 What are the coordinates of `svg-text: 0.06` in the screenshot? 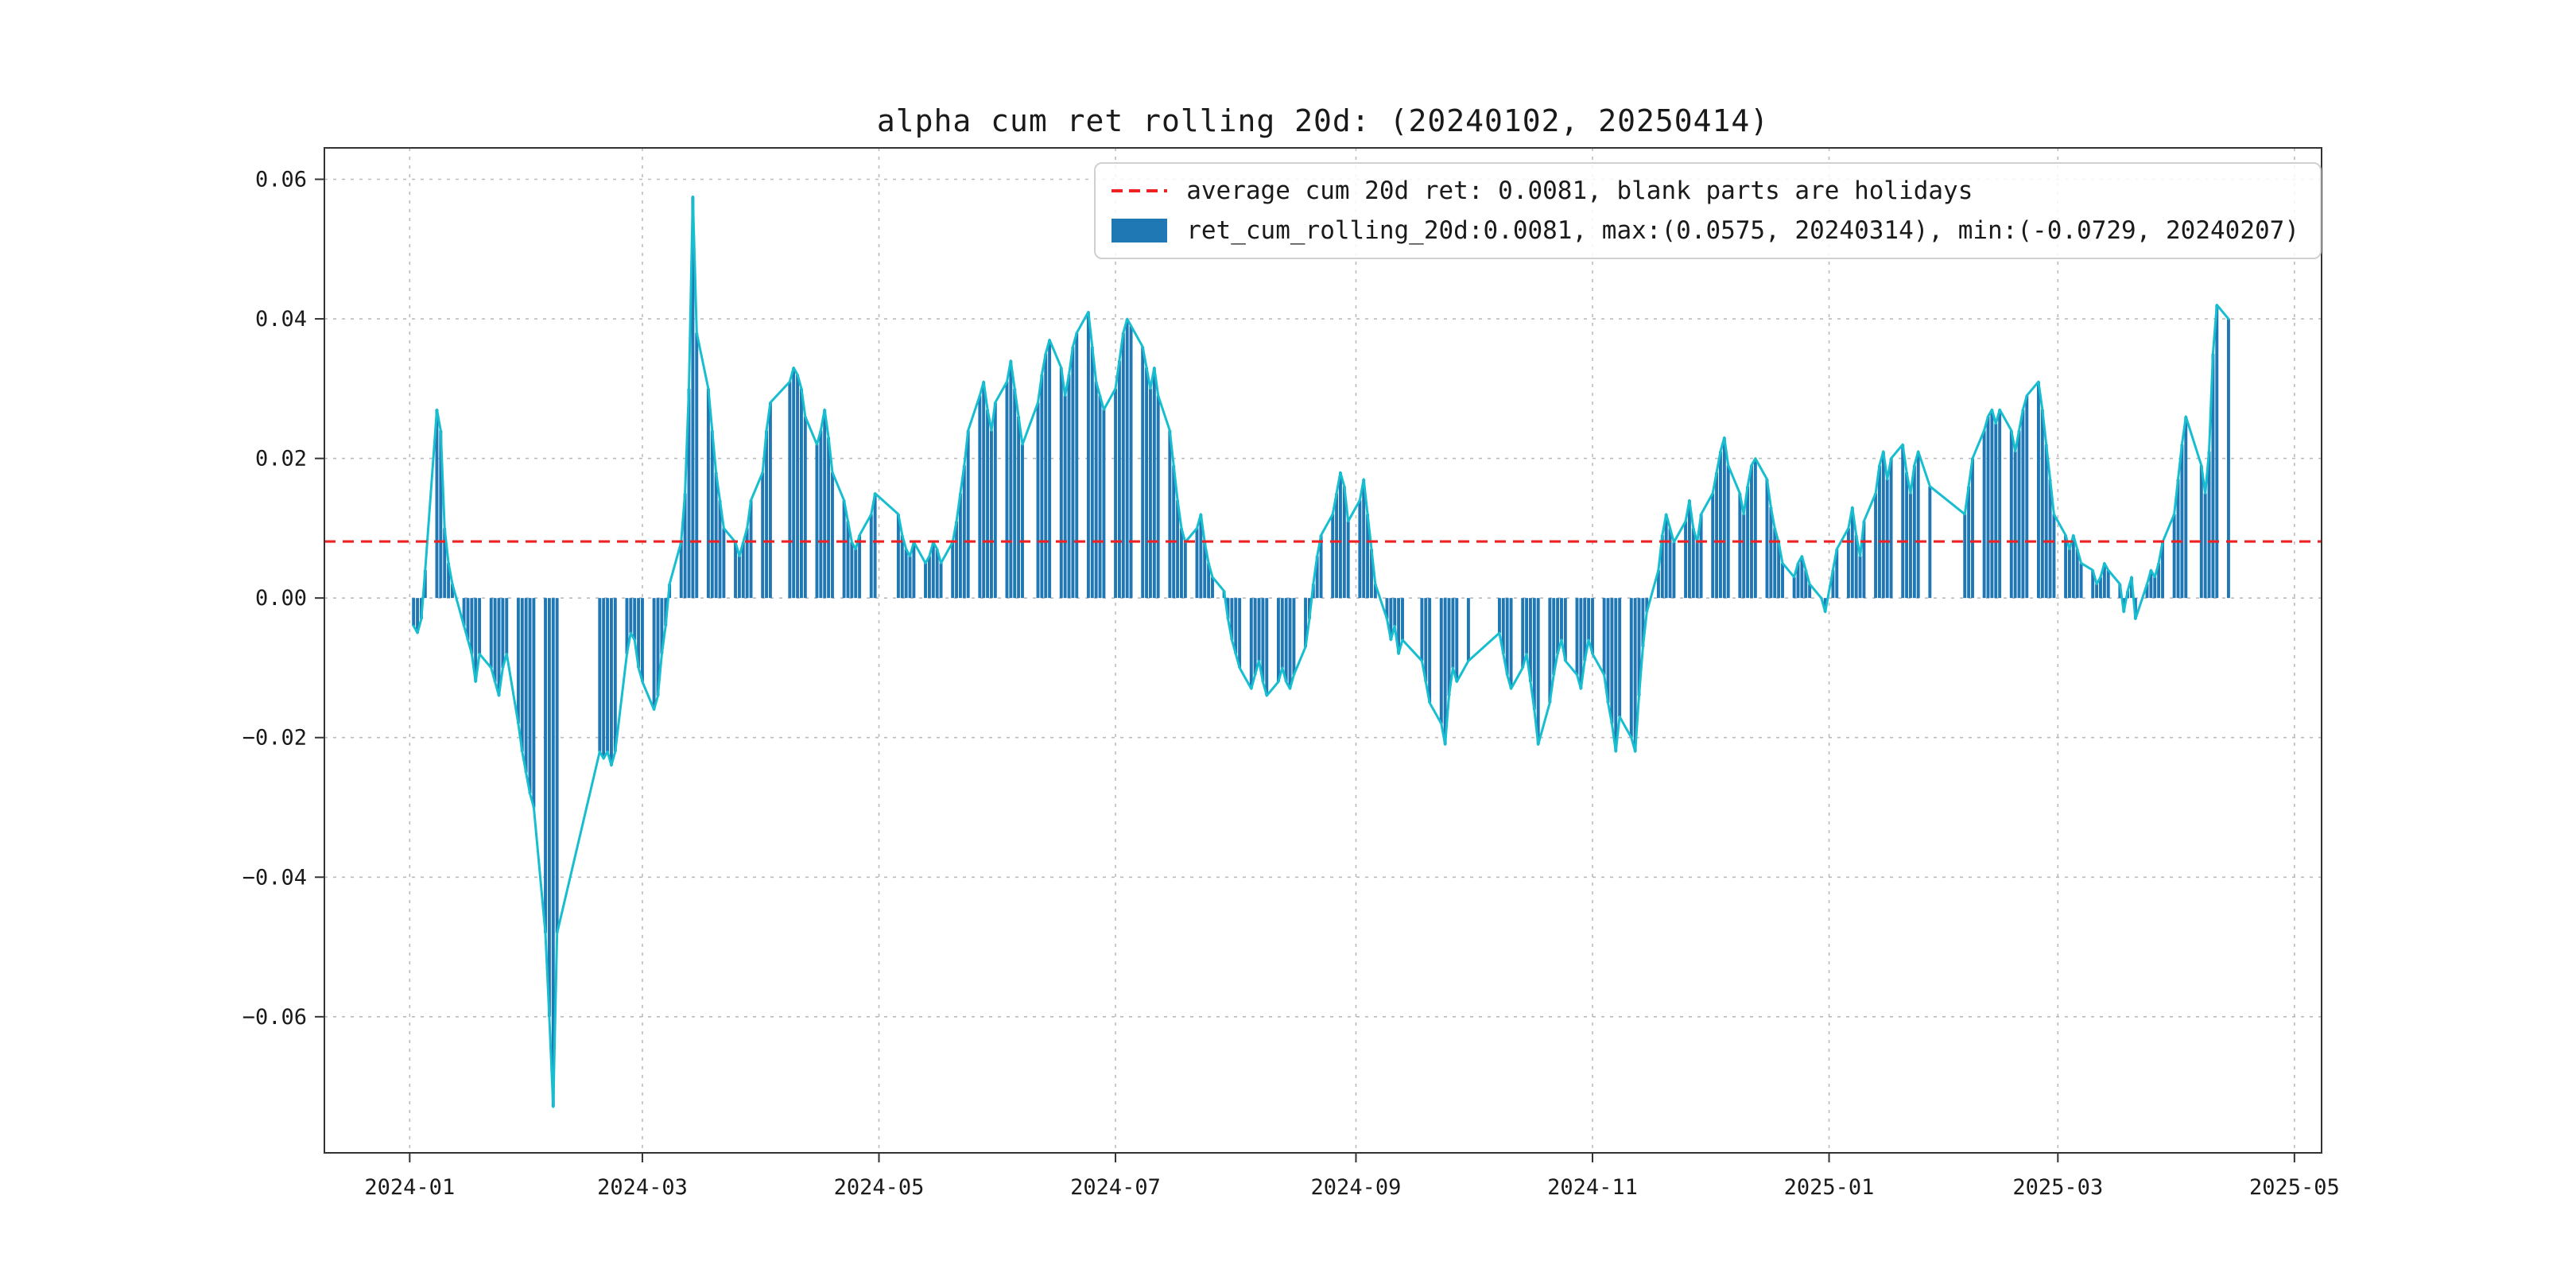 It's located at (281, 180).